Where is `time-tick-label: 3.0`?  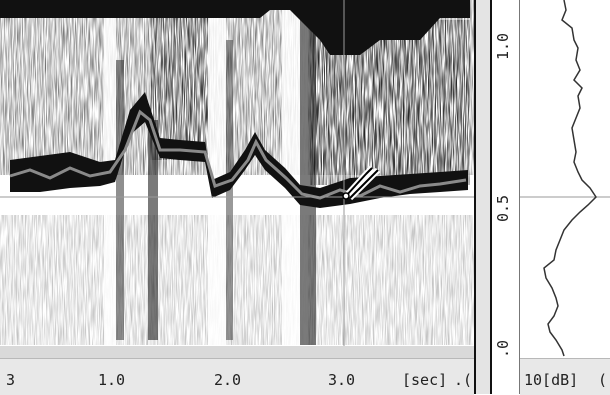
time-tick-label: 3.0 is located at coordinates (342, 380).